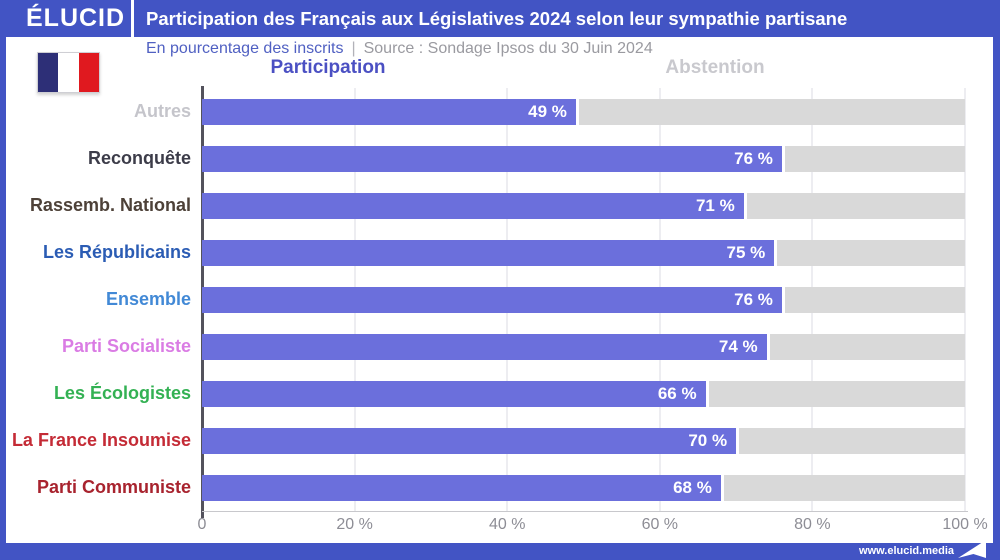  Describe the element at coordinates (738, 346) in the screenshot. I see `value-label: 74 %` at that location.